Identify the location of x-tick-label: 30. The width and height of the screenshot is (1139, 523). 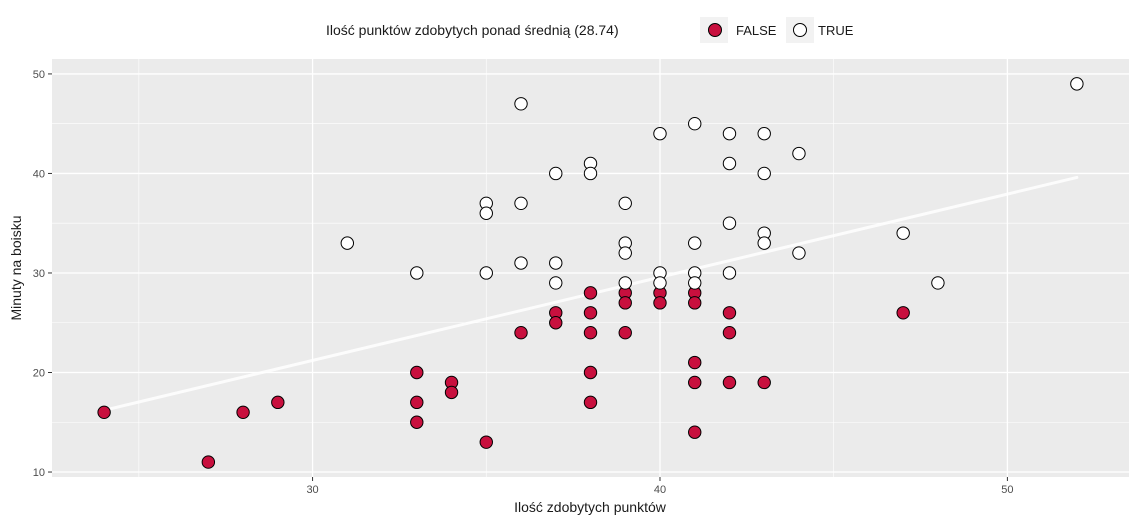
(312, 490).